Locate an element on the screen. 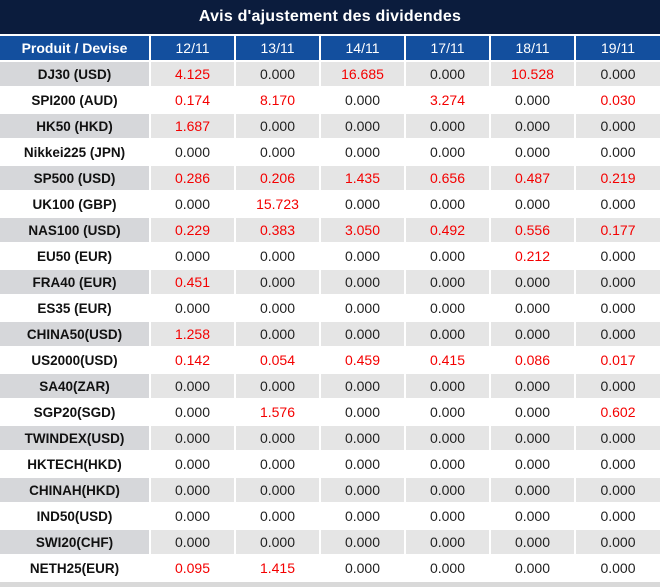 The height and width of the screenshot is (587, 660). page-title: Avis d'ajustement des dividendes is located at coordinates (330, 17).